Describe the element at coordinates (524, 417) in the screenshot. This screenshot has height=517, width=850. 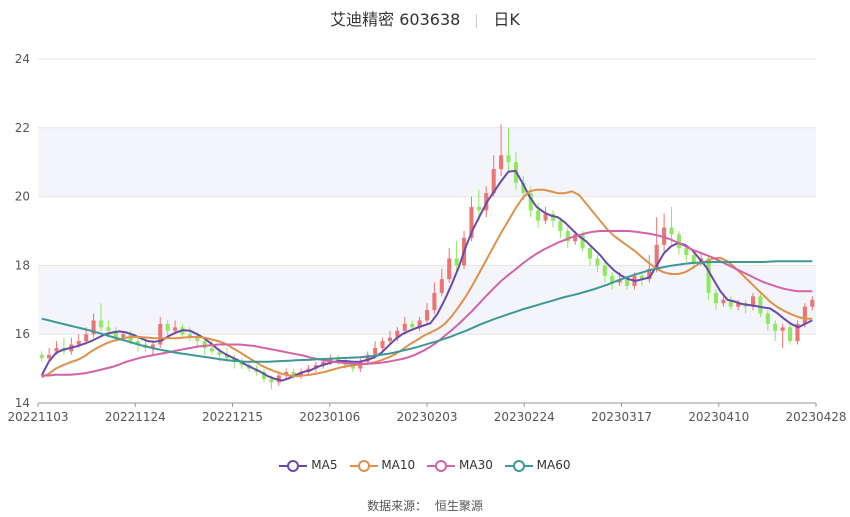
I see `x-tick-label: 20230224` at that location.